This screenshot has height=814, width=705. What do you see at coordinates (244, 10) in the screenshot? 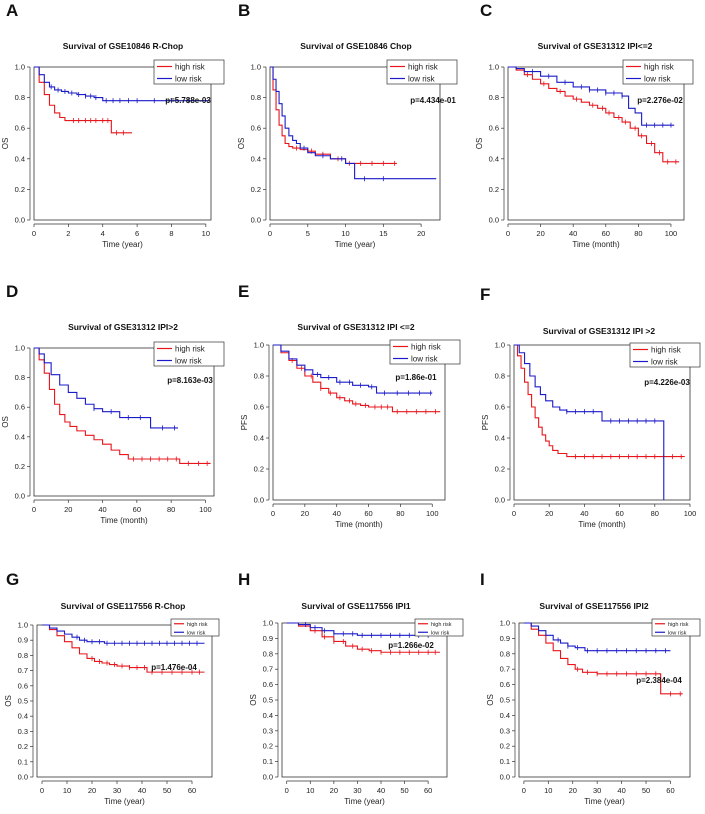
I see `panel-letter: B` at bounding box center [244, 10].